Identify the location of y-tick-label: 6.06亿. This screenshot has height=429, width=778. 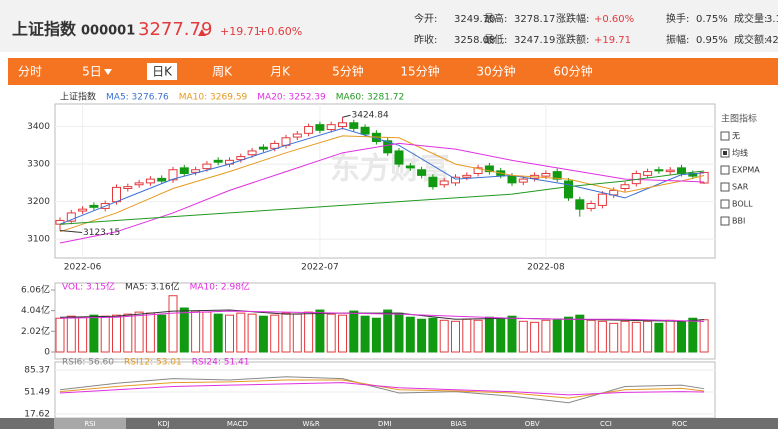
(35, 290).